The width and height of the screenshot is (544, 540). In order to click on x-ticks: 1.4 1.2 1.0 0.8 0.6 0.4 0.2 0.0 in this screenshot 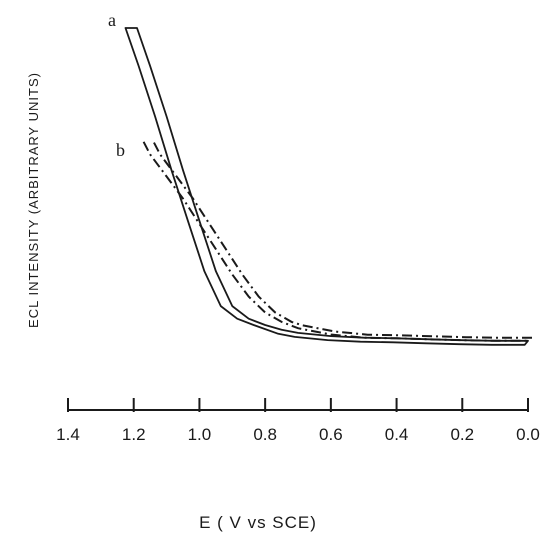, I will do `click(298, 421)`.